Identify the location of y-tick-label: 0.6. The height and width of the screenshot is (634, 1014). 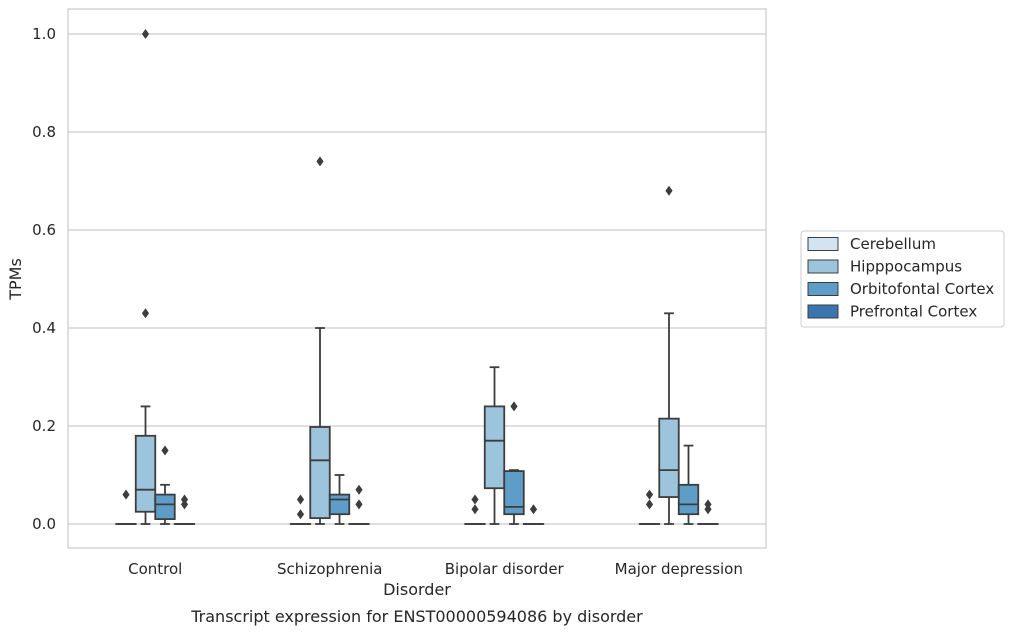
(44, 230).